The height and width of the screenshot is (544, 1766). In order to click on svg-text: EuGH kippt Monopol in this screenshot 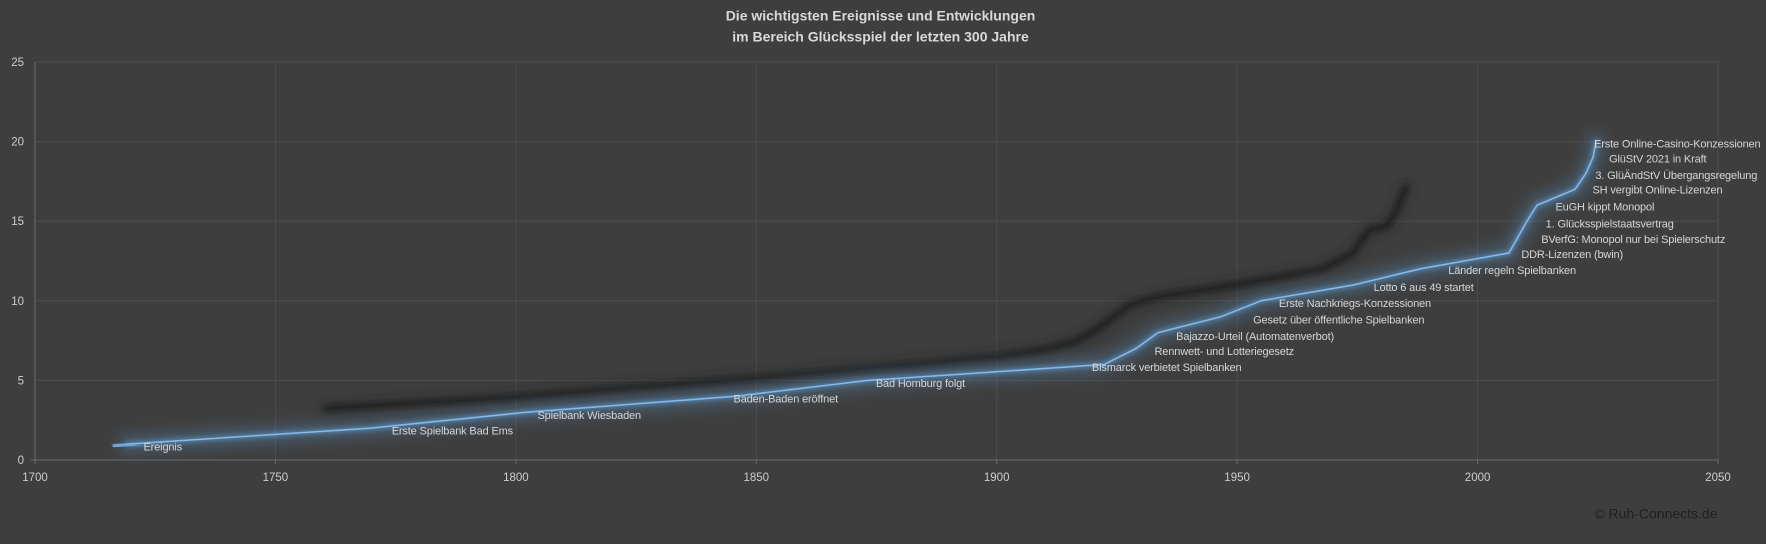, I will do `click(1604, 207)`.